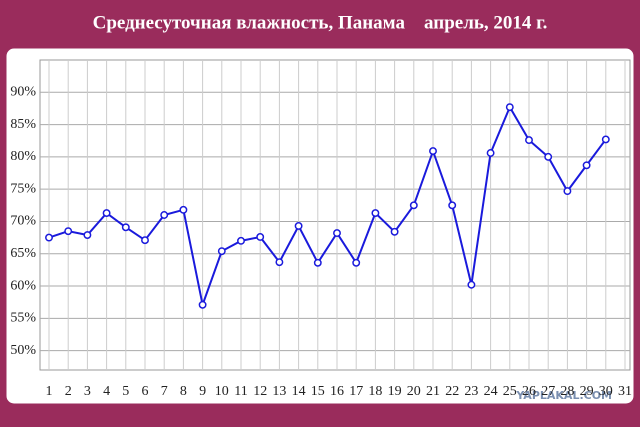 The height and width of the screenshot is (427, 640). What do you see at coordinates (68, 391) in the screenshot?
I see `x-tick-label: 2` at bounding box center [68, 391].